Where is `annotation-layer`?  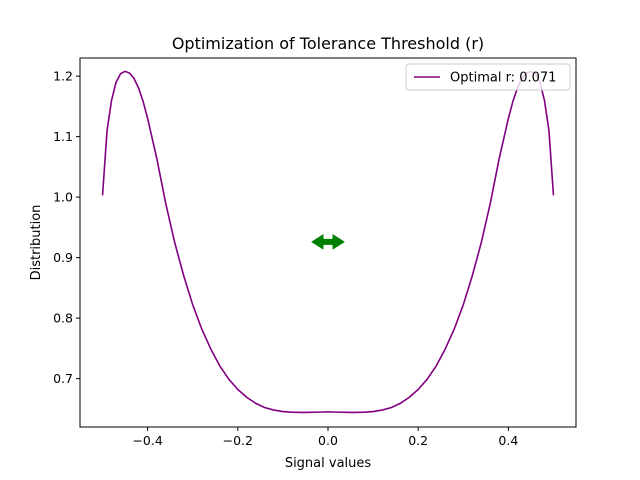 annotation-layer is located at coordinates (328, 241).